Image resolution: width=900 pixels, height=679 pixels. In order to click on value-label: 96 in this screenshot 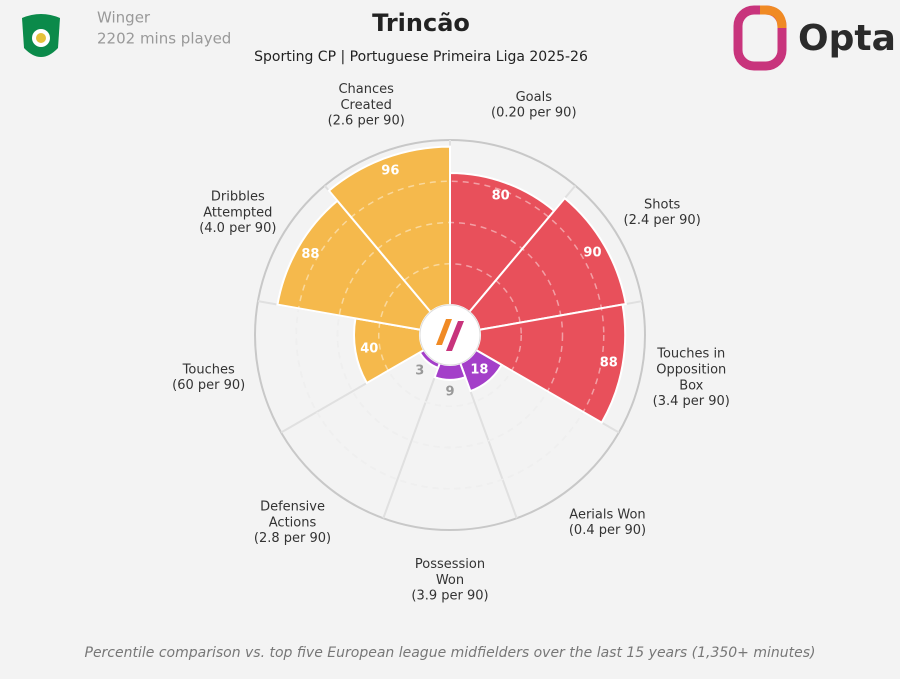, I will do `click(390, 171)`.